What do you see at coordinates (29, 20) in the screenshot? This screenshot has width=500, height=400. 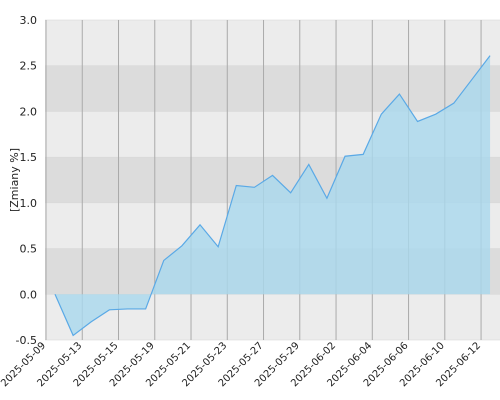 I see `y-tick-label: 3.0` at bounding box center [29, 20].